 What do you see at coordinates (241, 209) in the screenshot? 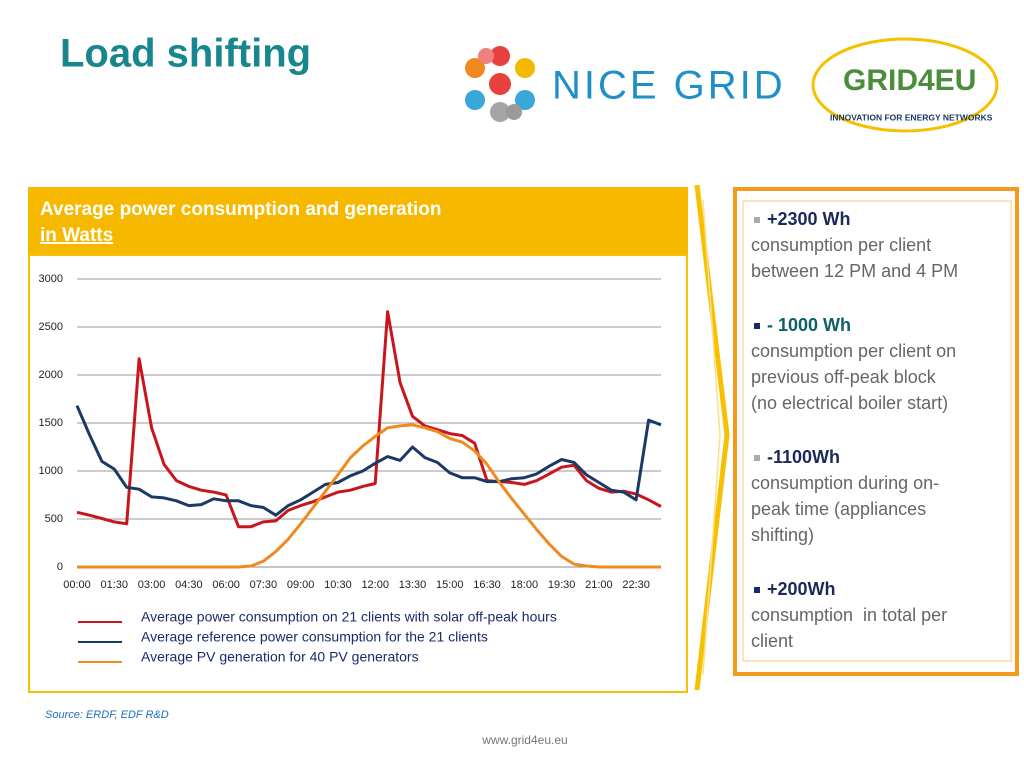
I see `chart-title: Average power consumption and generation` at bounding box center [241, 209].